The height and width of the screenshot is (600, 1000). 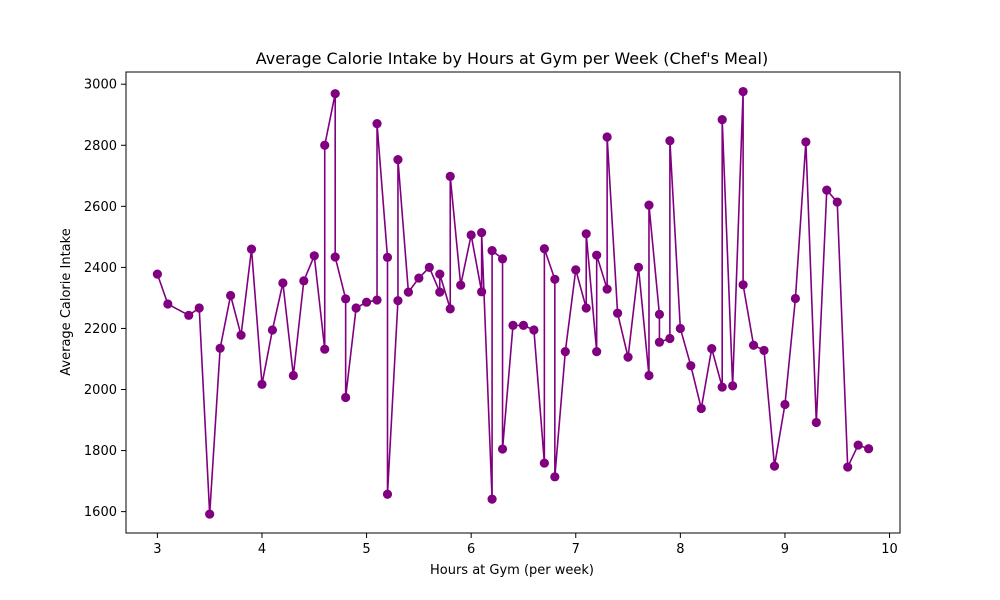 What do you see at coordinates (889, 549) in the screenshot?
I see `x-tick-label: 10` at bounding box center [889, 549].